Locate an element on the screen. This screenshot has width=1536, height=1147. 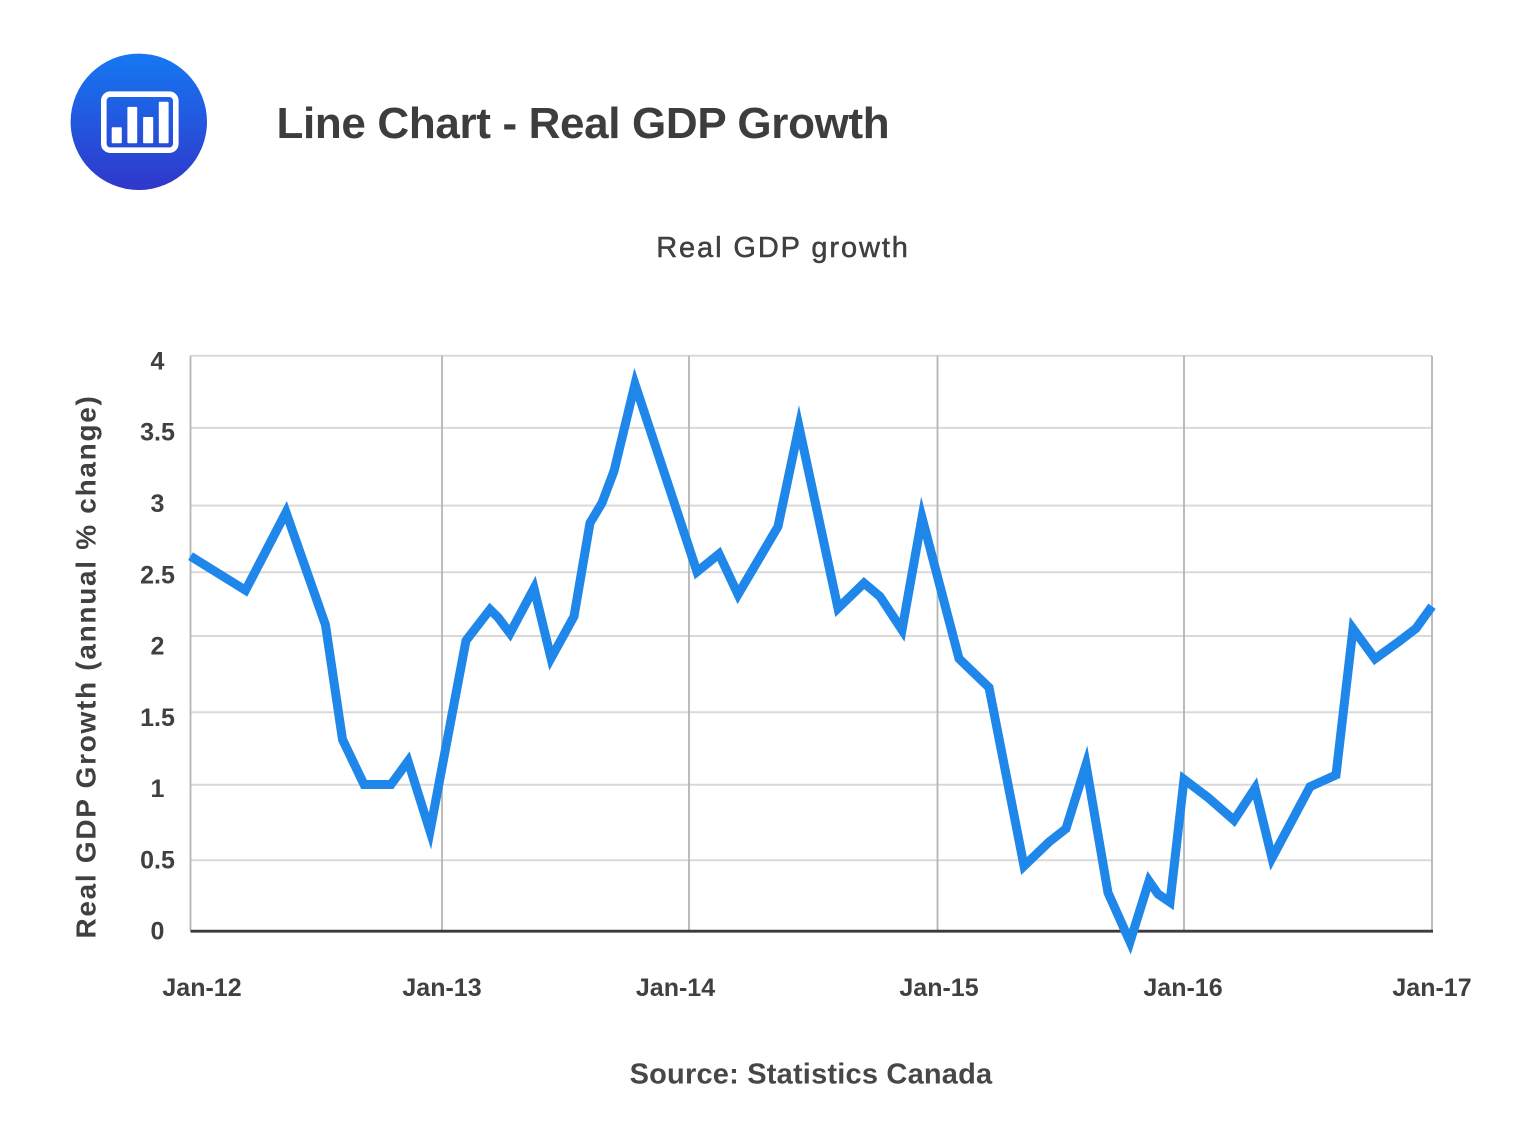
svg-text: 0 is located at coordinates (158, 932).